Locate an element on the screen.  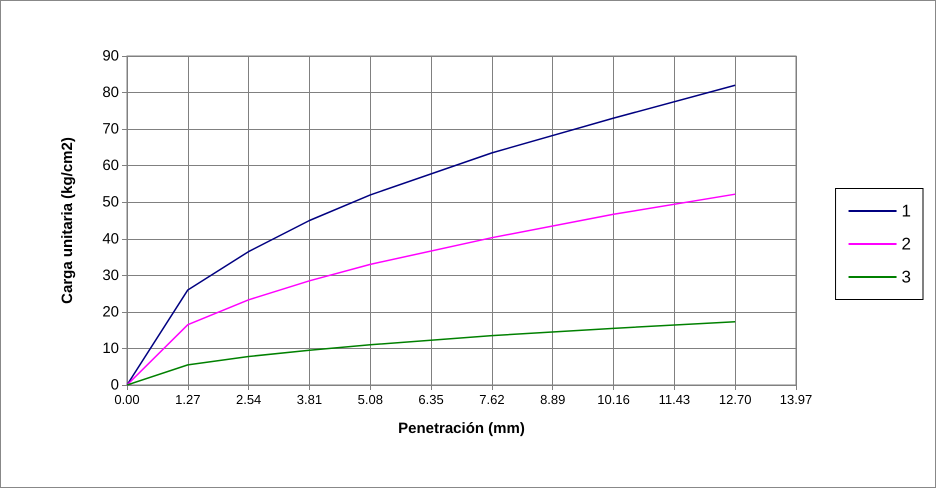
y-tick-label: 30 is located at coordinates (110, 275).